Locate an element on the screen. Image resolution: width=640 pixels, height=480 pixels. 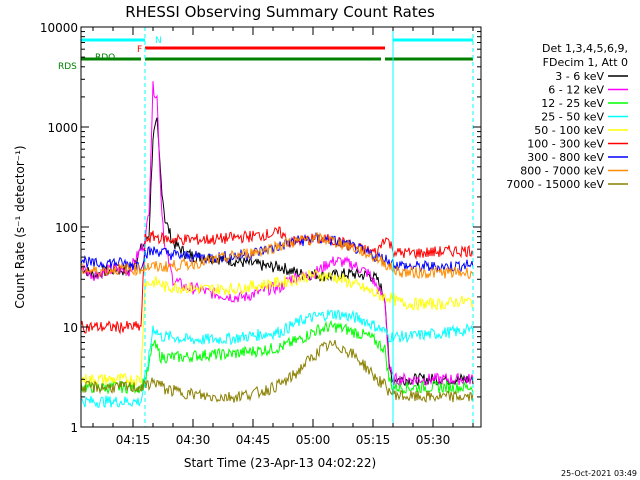
legend-label-5: 50 - 100 keV is located at coordinates (569, 130).